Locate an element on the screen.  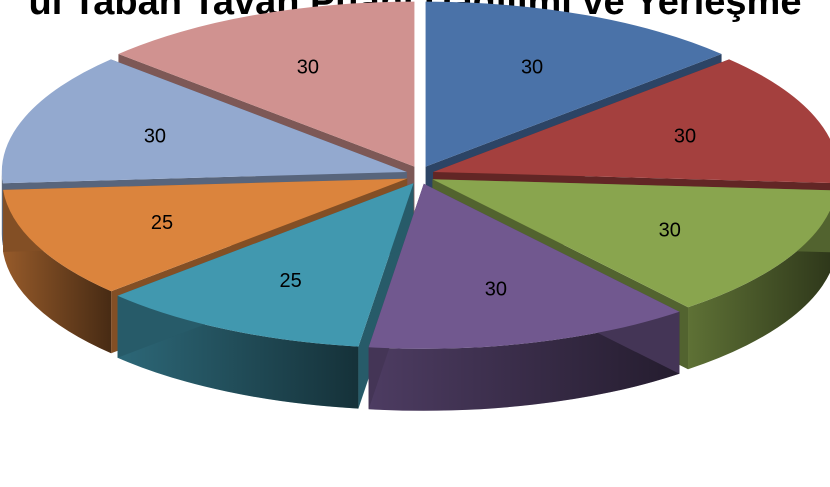
data-label-2: 30 is located at coordinates (685, 136).